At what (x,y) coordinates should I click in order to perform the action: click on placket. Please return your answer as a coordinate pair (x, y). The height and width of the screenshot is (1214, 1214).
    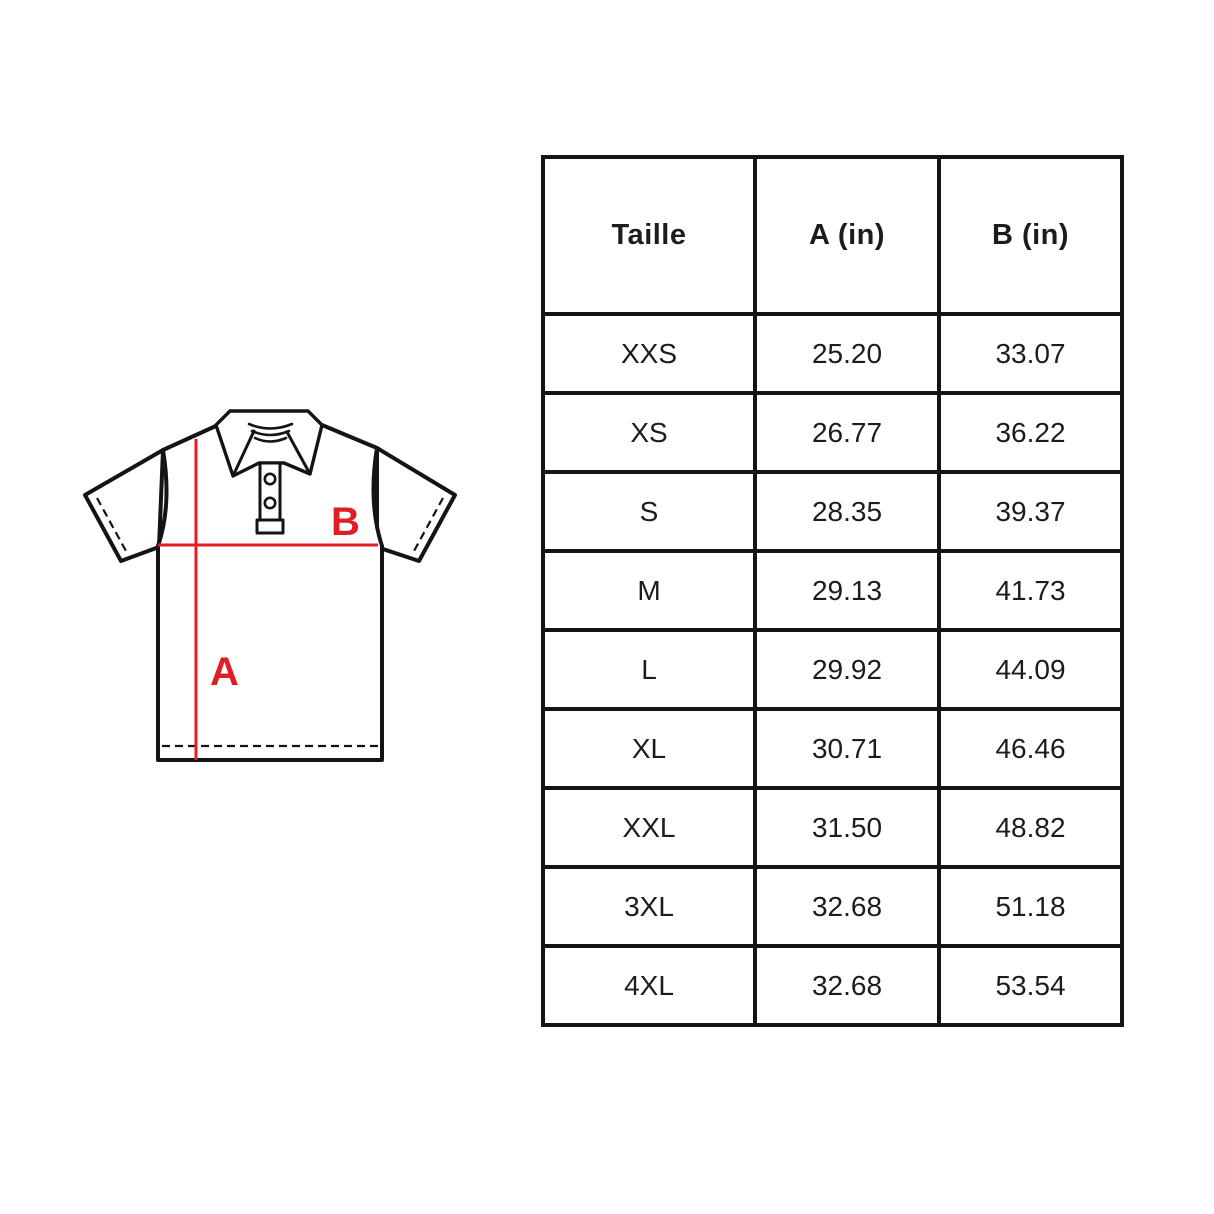
    Looking at the image, I should click on (270, 498).